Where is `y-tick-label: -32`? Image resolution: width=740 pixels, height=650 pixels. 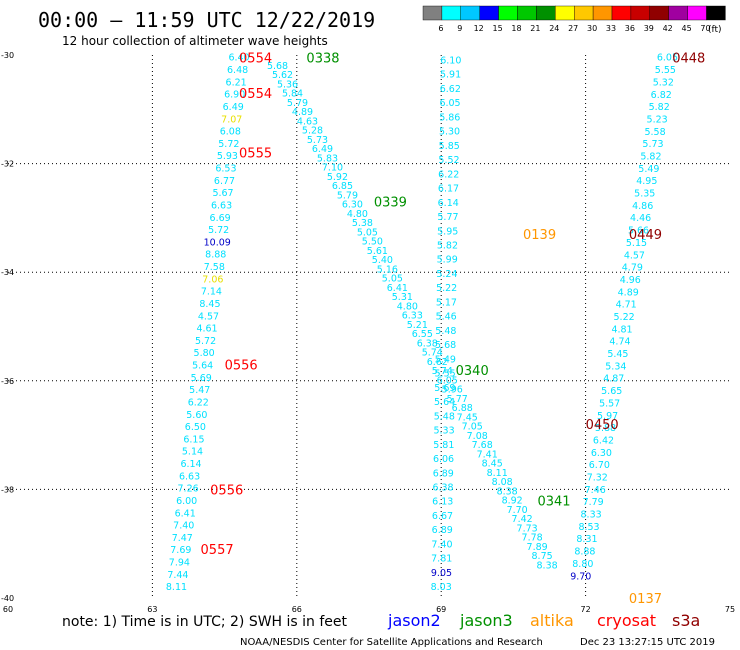
y-tick-label: -32 is located at coordinates (7, 164).